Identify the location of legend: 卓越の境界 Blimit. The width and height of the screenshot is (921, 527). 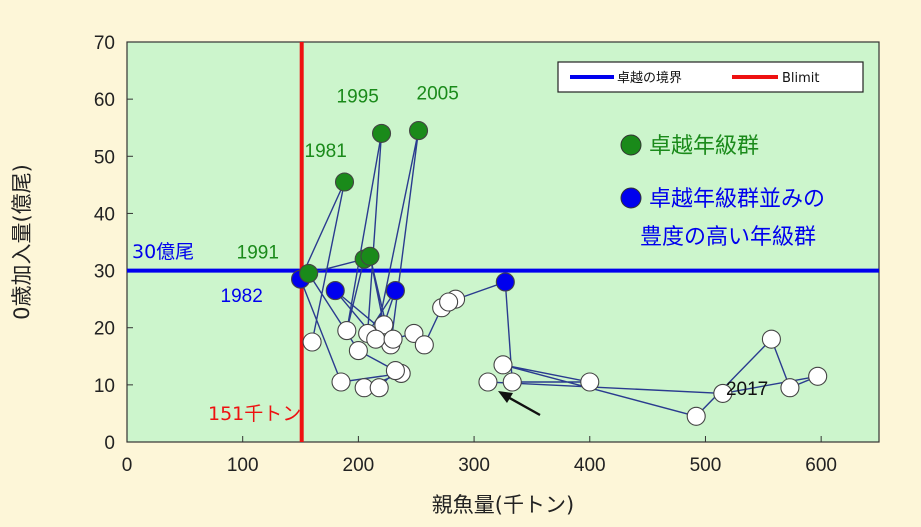
(710, 77).